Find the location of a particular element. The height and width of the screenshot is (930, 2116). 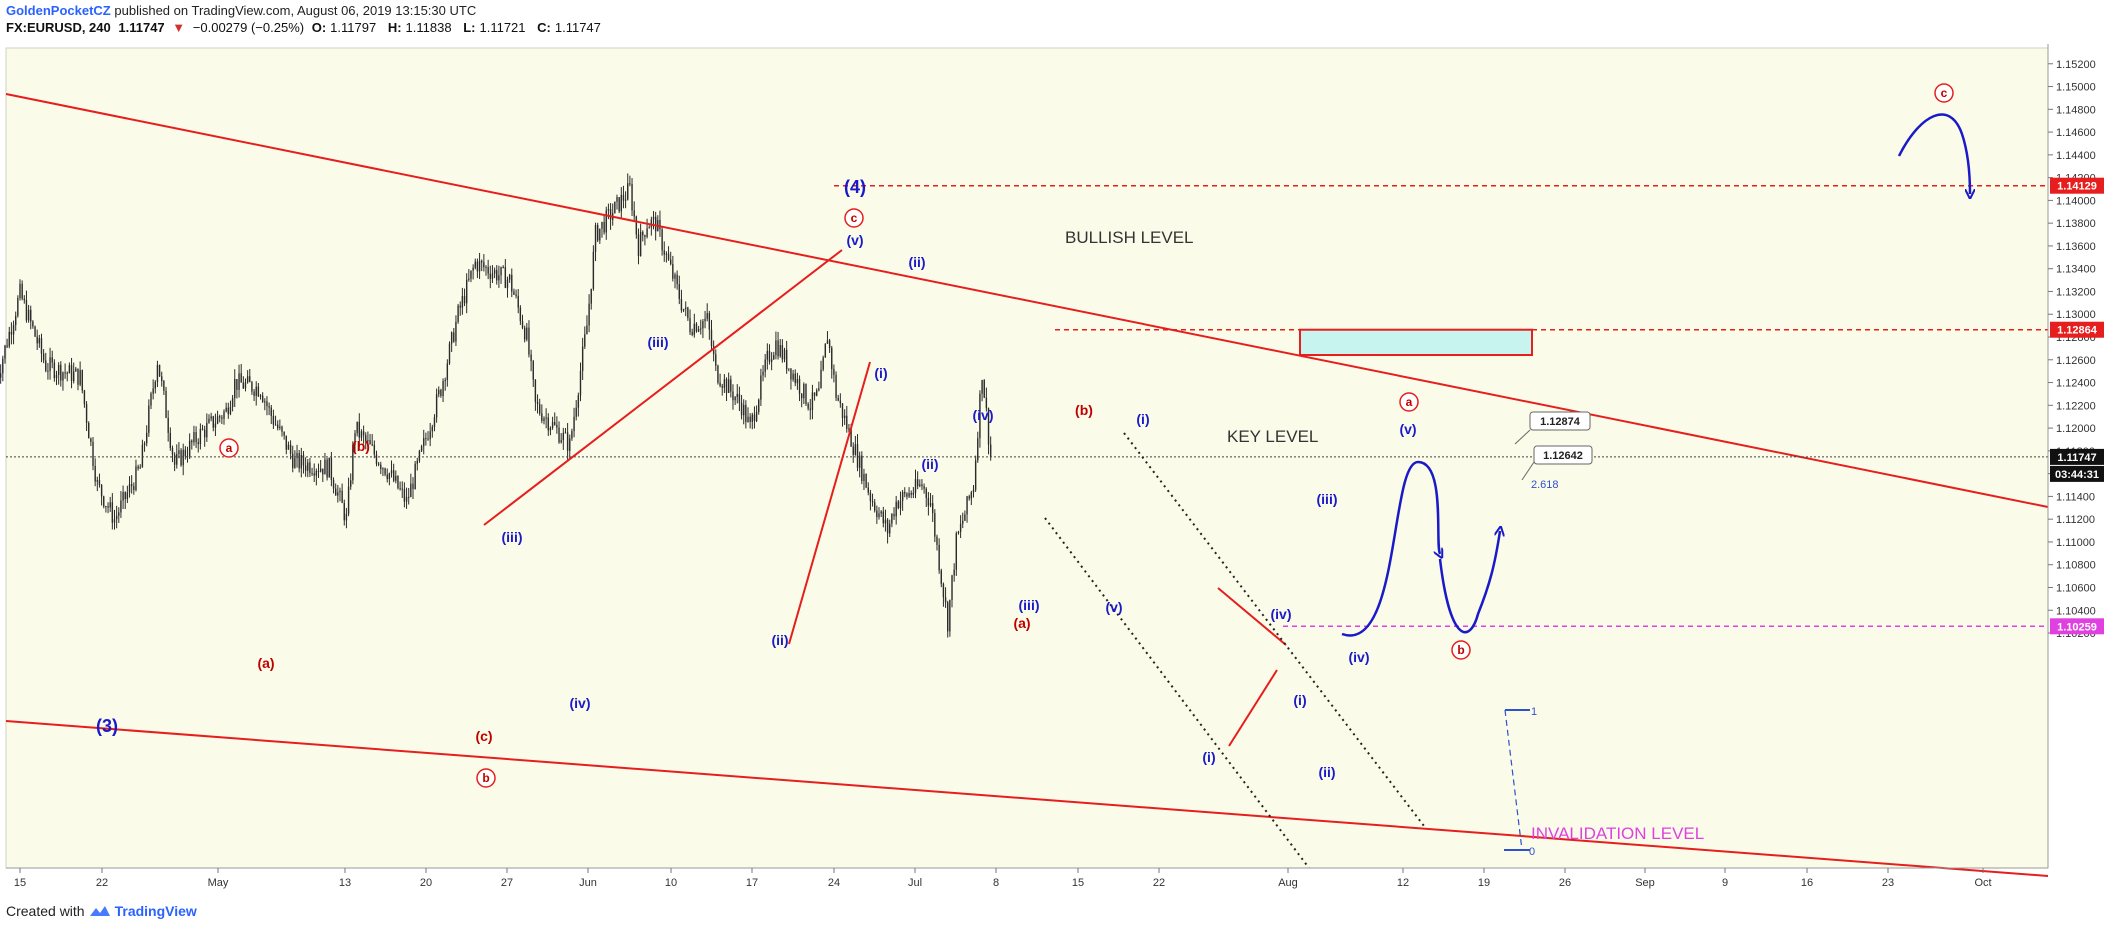

wave-label-red: (a) is located at coordinates (265, 663).